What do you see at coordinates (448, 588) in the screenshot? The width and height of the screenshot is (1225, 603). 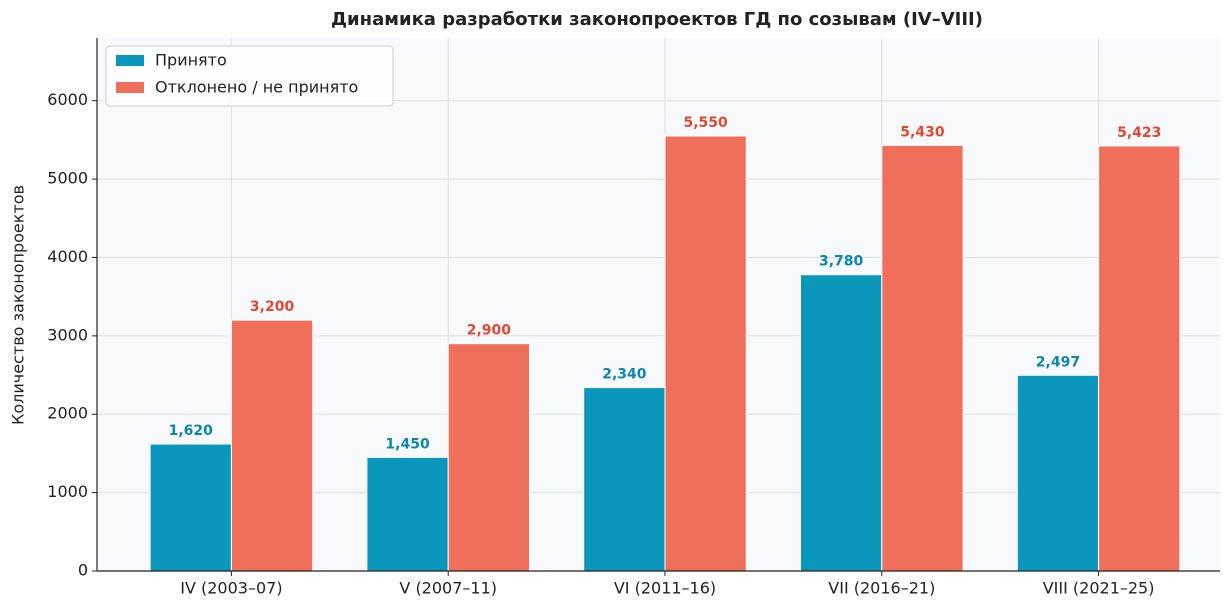 I see `x-tick-label: V (2007–11)` at bounding box center [448, 588].